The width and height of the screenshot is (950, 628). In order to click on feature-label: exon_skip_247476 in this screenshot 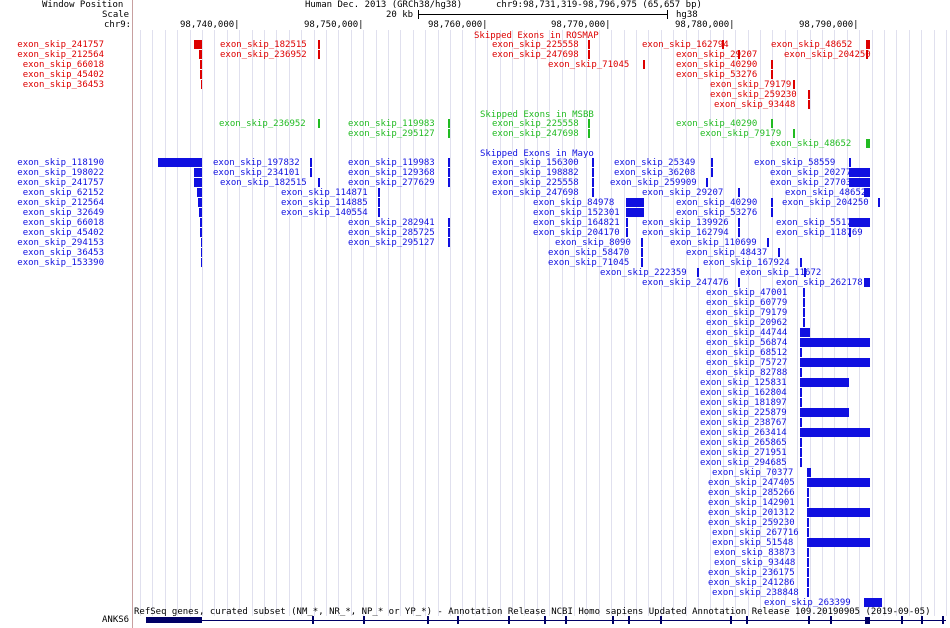, I will do `click(685, 283)`.